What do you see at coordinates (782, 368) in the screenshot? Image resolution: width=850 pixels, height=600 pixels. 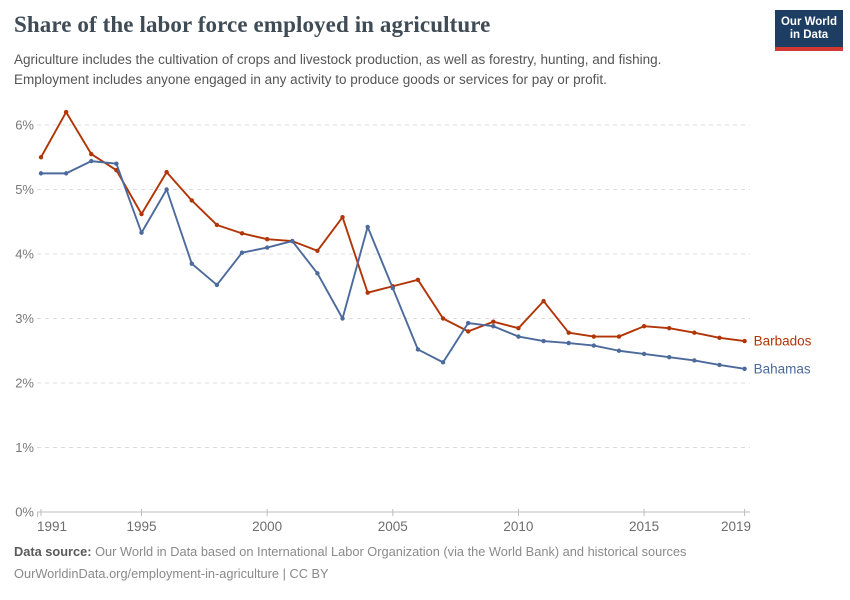 I see `series-end-label-bahamas: Bahamas` at bounding box center [782, 368].